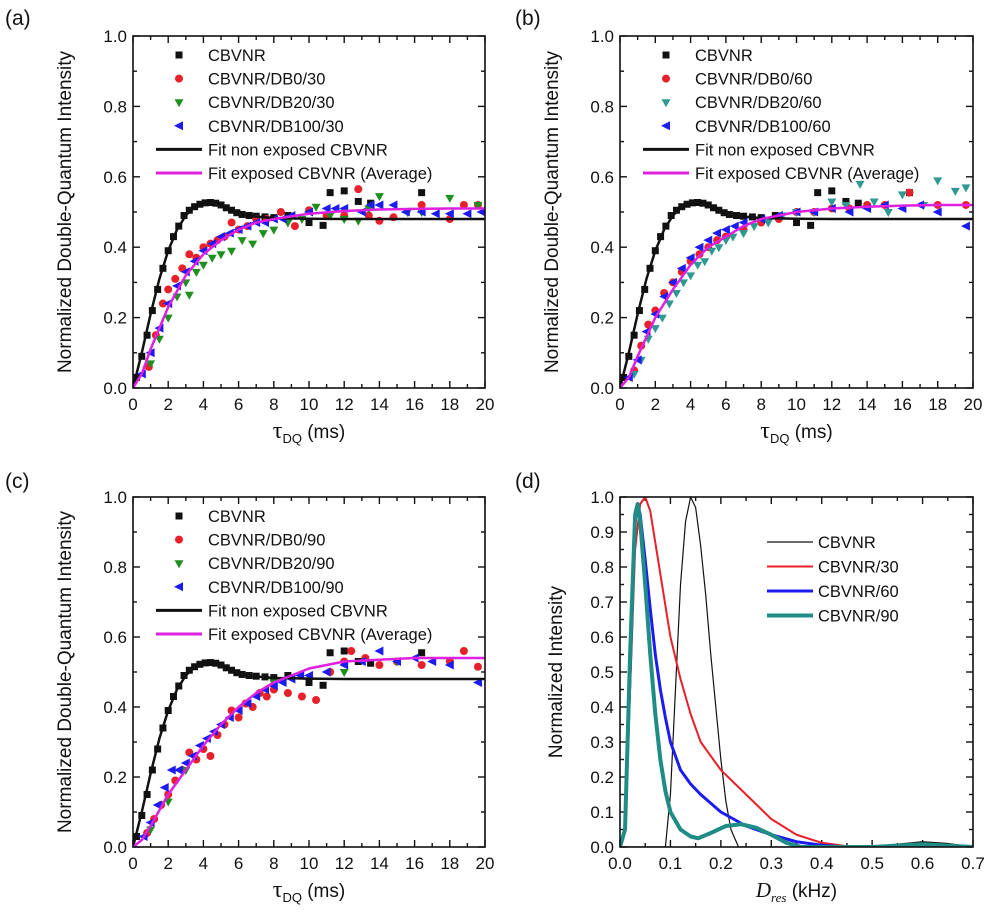 The image size is (1003, 924). Describe the element at coordinates (323, 891) in the screenshot. I see `x-axis-label-unit: (ms)` at that location.